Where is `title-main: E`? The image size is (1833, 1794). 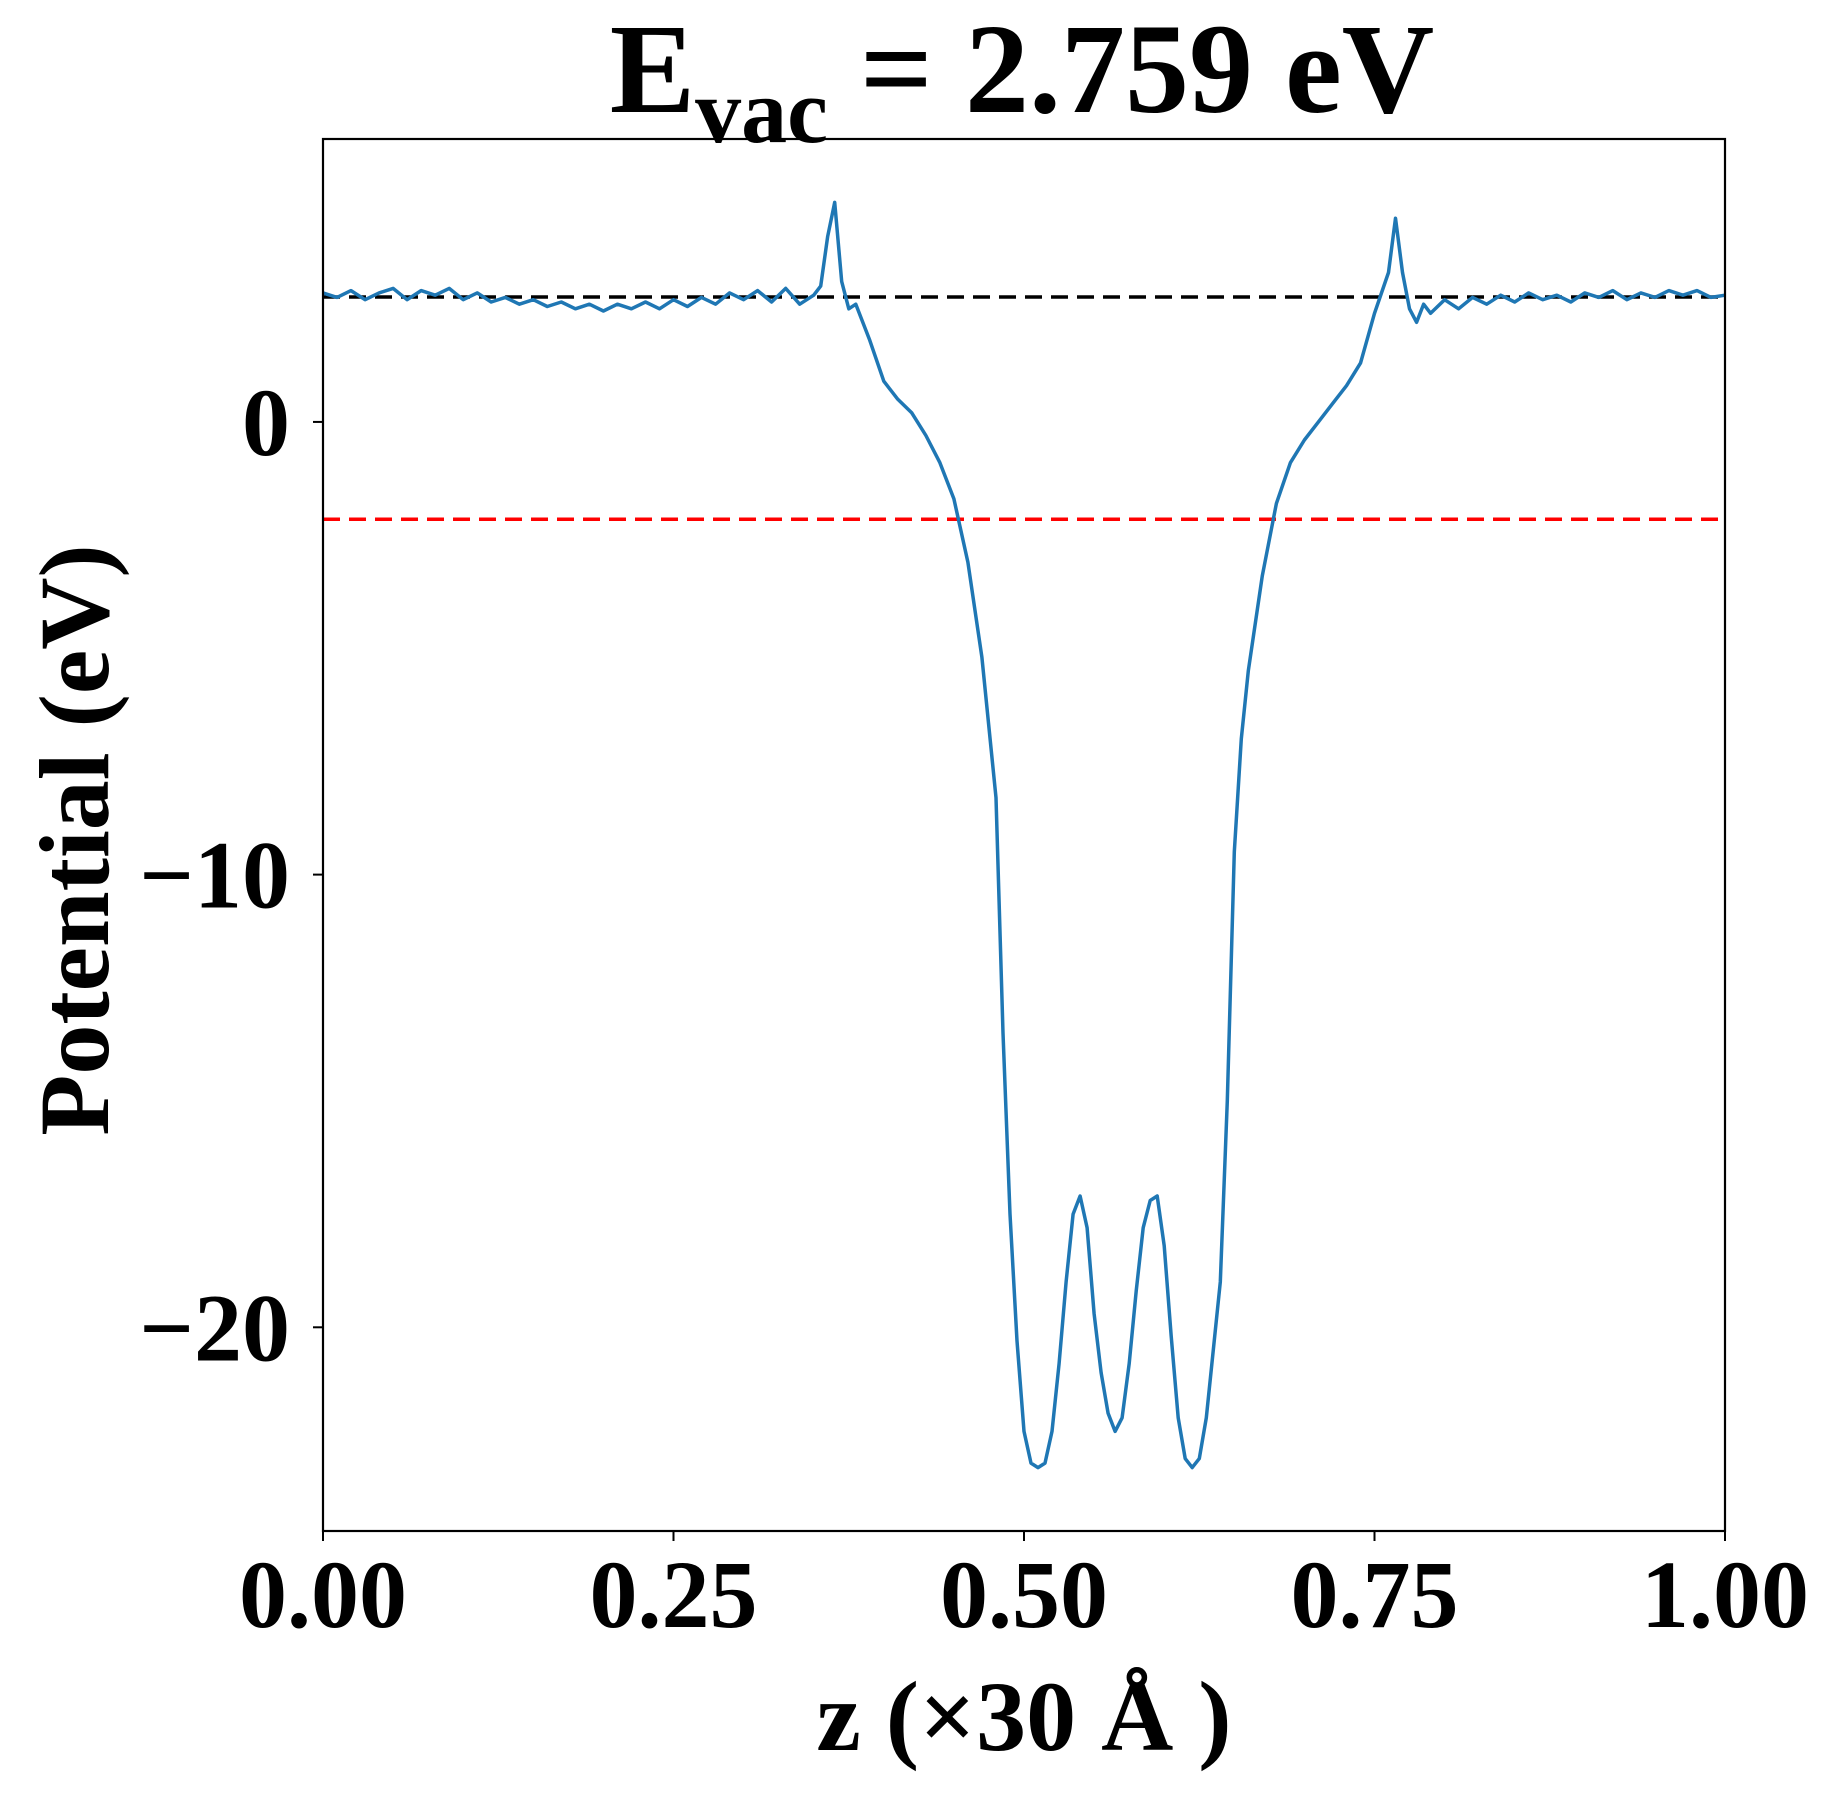
title-main: E is located at coordinates (652, 70).